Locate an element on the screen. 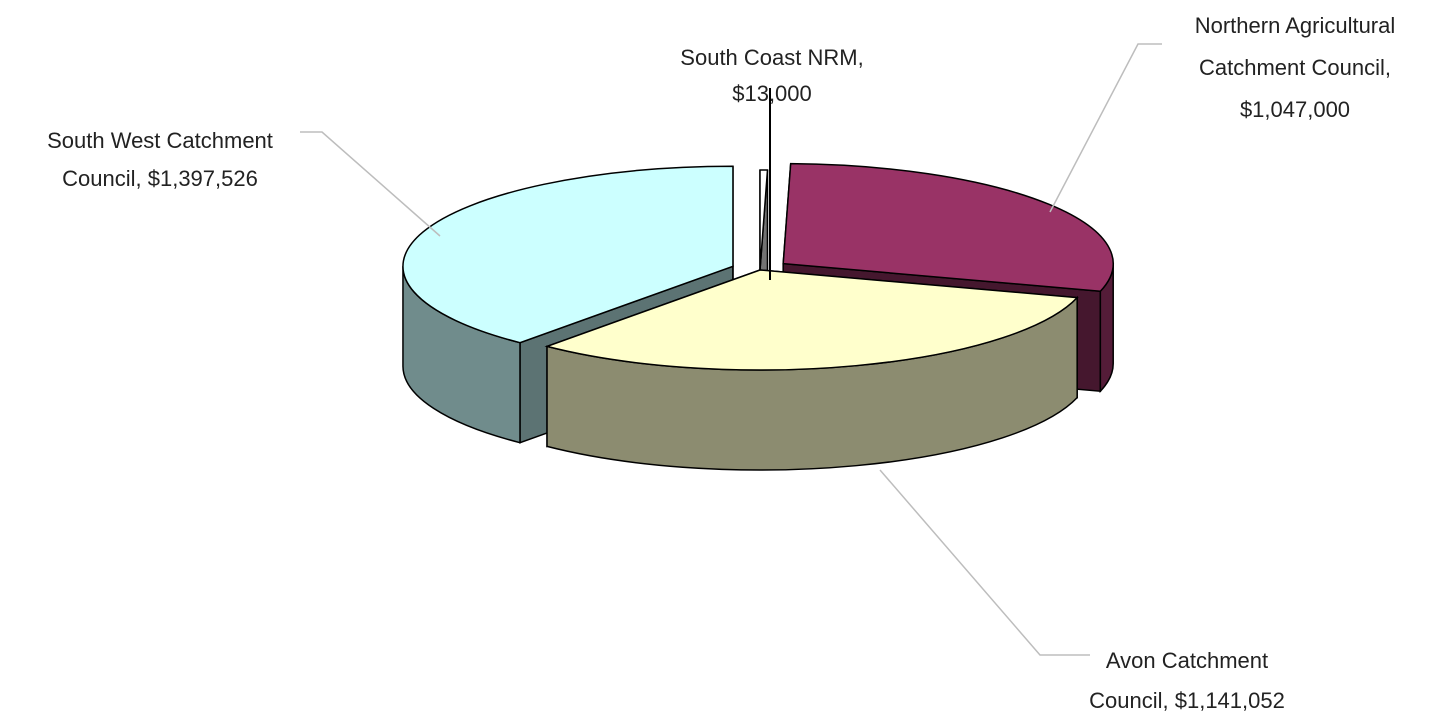  pie-slice-avon-catchment-council is located at coordinates (811, 320).